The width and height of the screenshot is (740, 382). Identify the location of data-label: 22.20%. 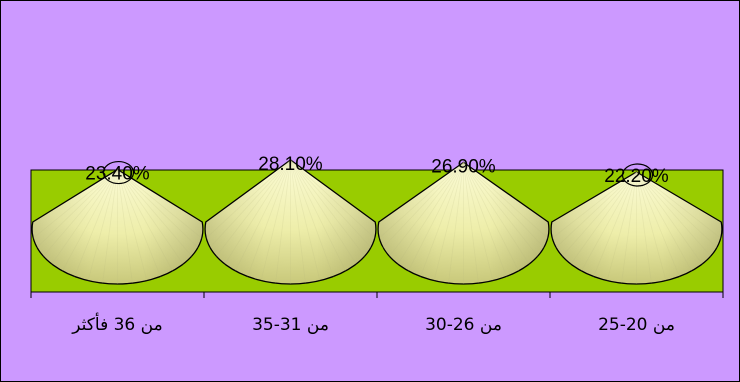
(636, 176).